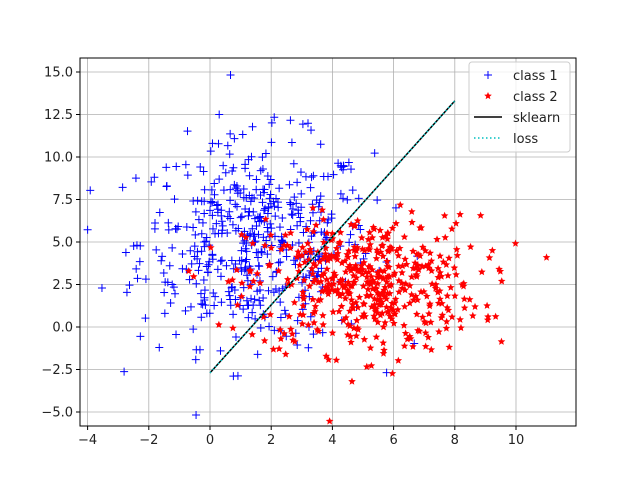 Image resolution: width=640 pixels, height=484 pixels. I want to click on legend-label: loss, so click(525, 139).